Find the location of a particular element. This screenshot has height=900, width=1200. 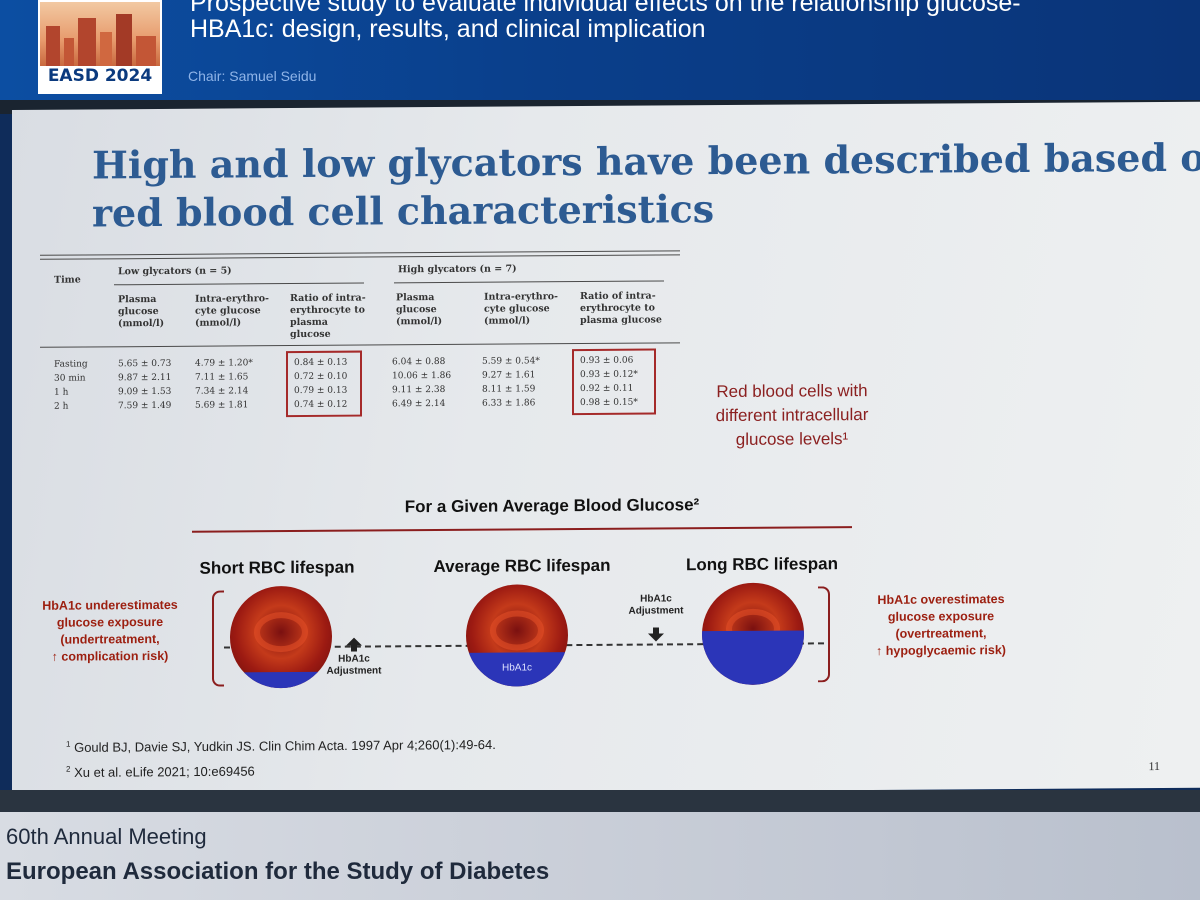

highlight-box-high-ratio is located at coordinates (614, 382).